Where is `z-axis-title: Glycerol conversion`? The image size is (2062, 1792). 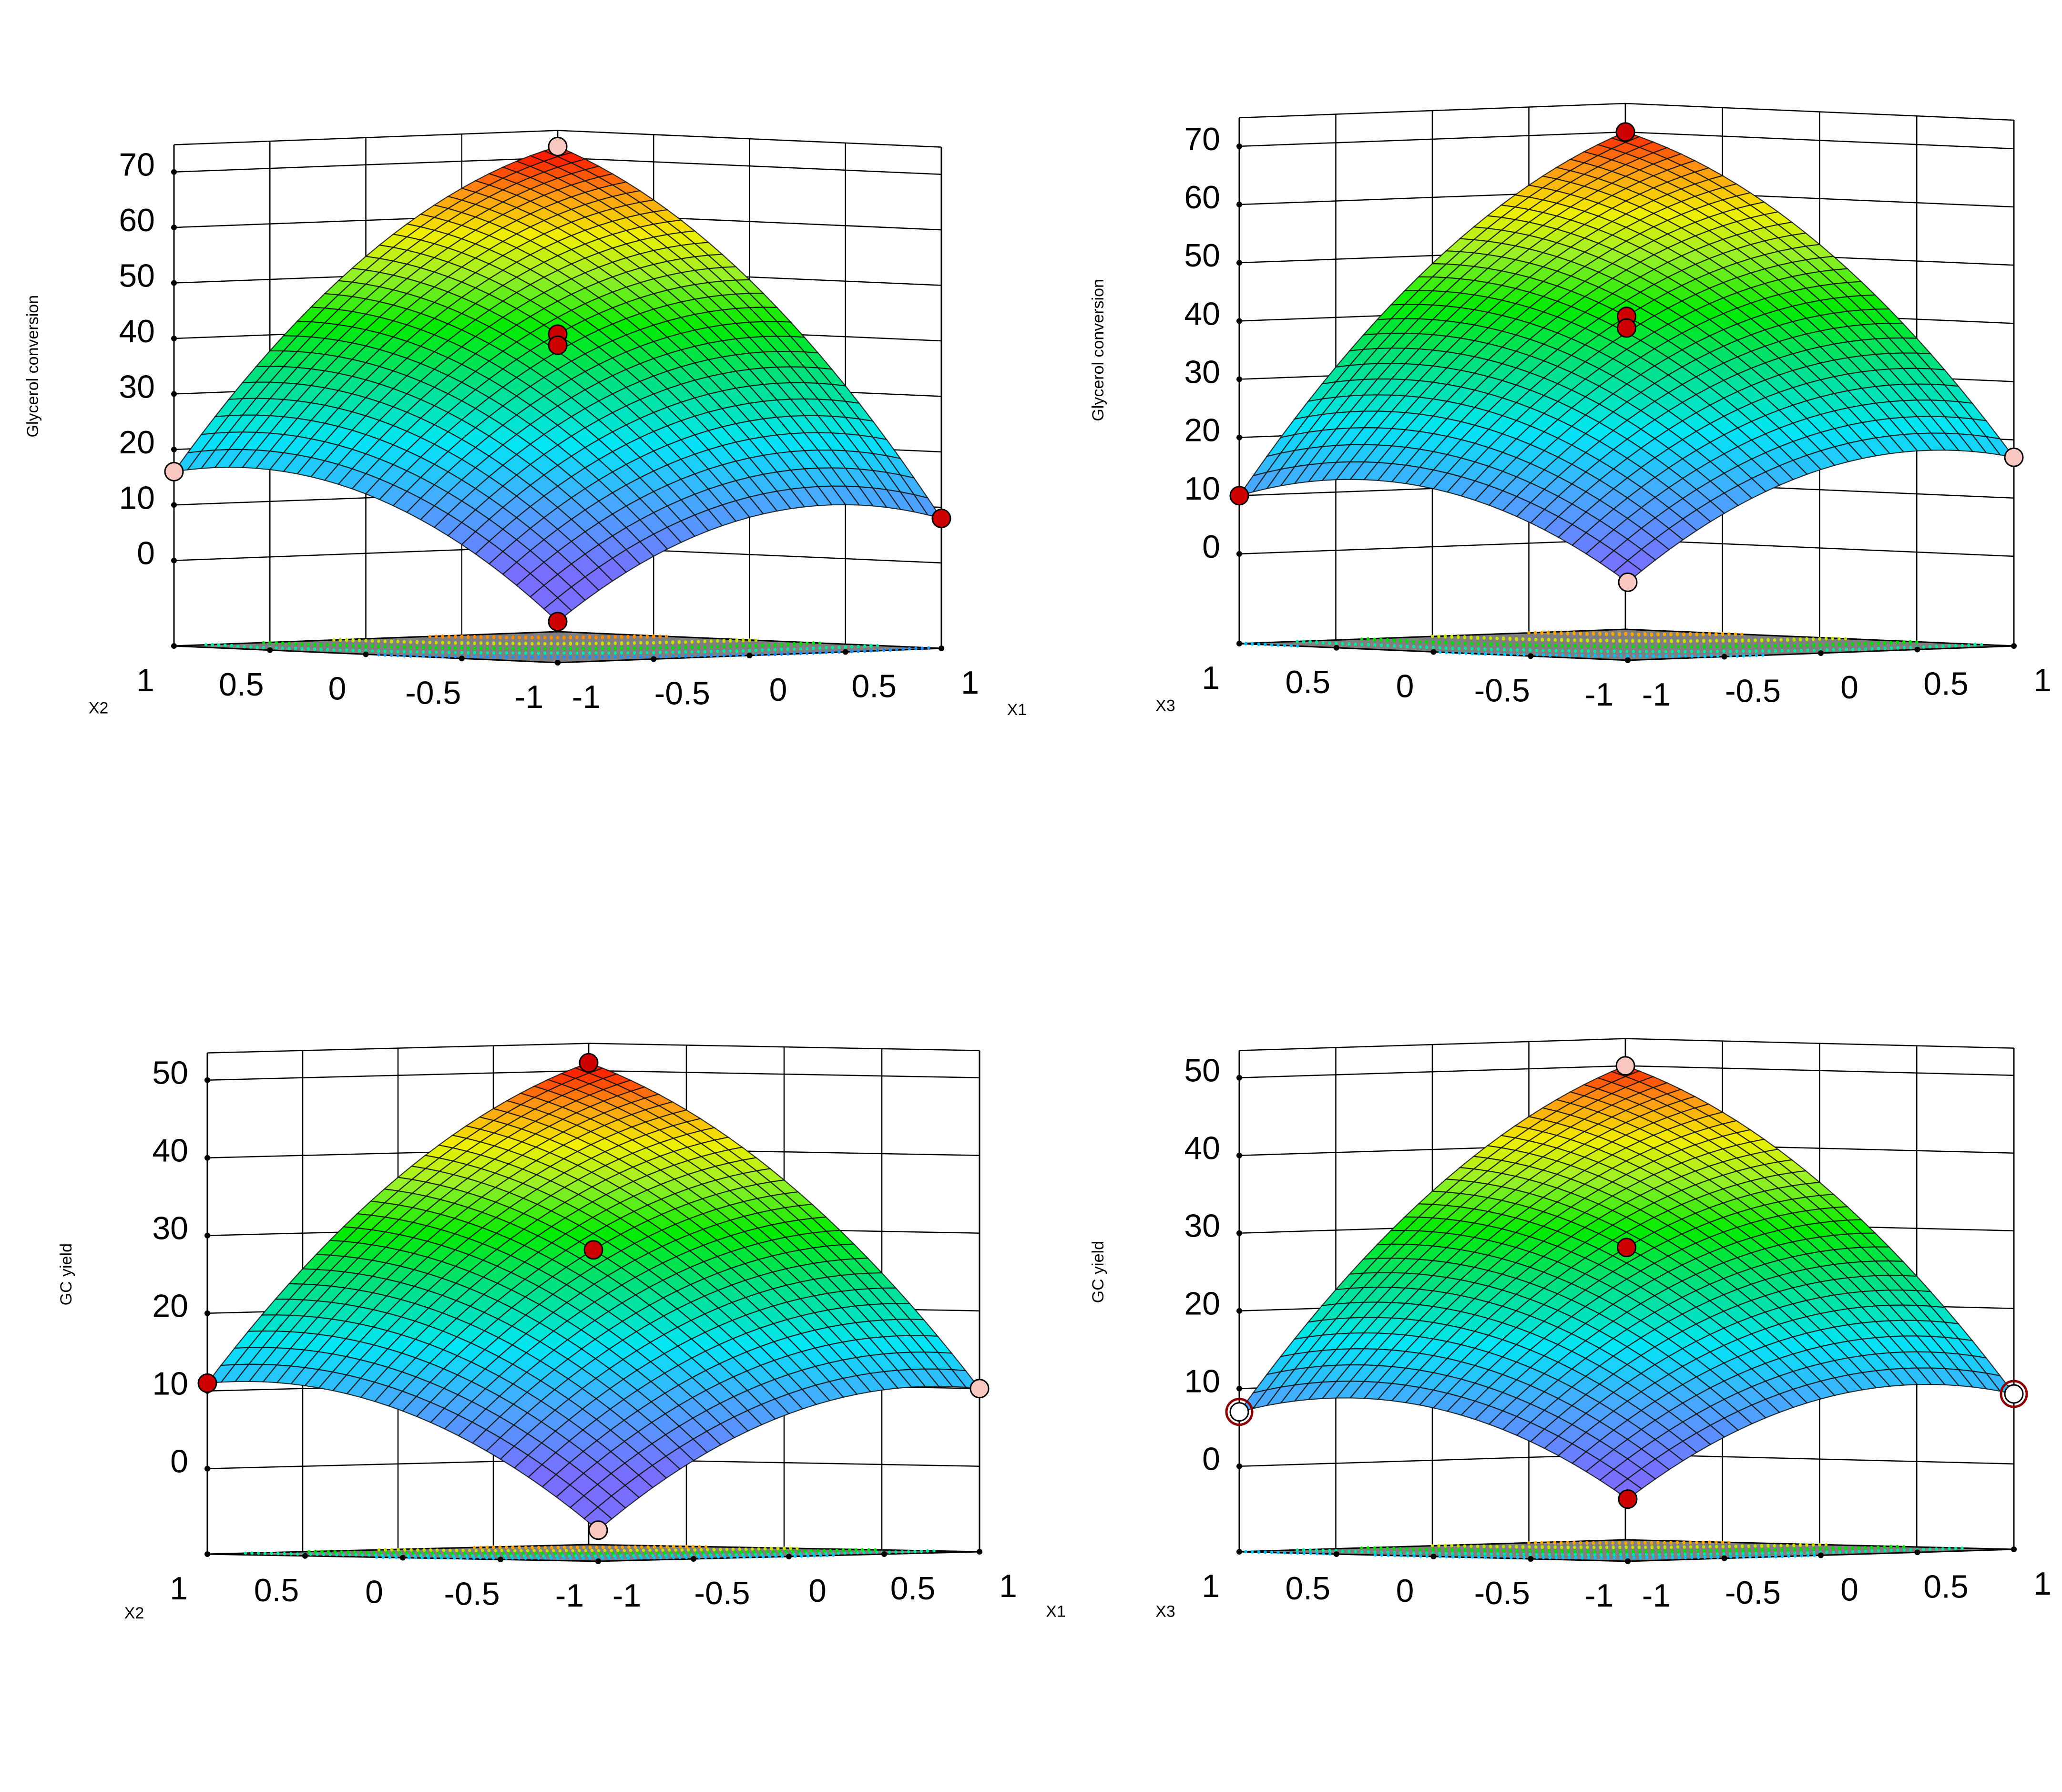
z-axis-title: Glycerol conversion is located at coordinates (1098, 350).